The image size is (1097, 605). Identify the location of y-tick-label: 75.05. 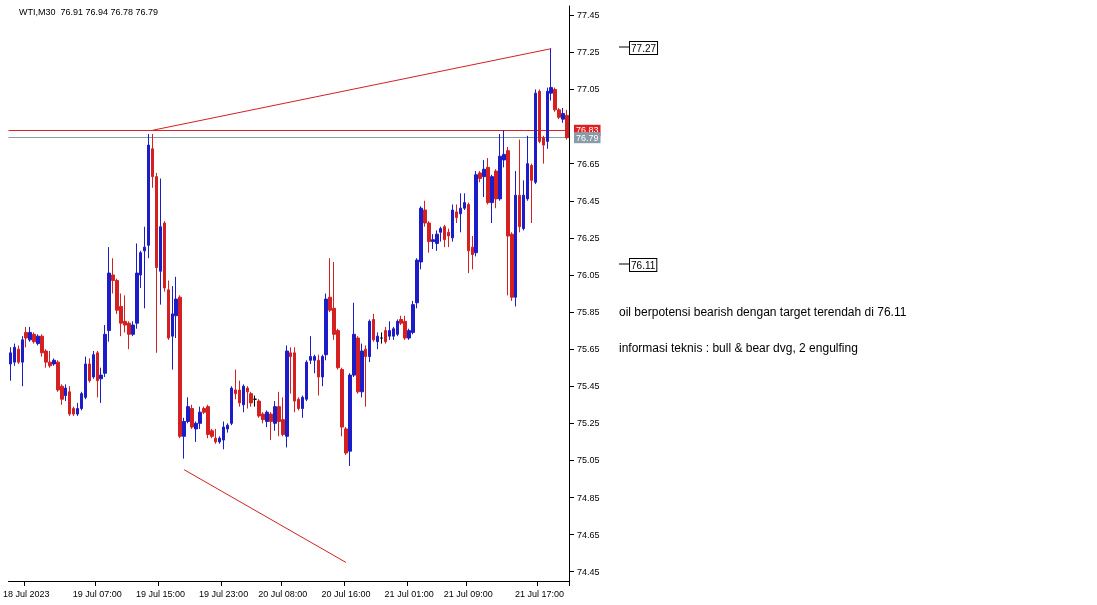
(588, 460).